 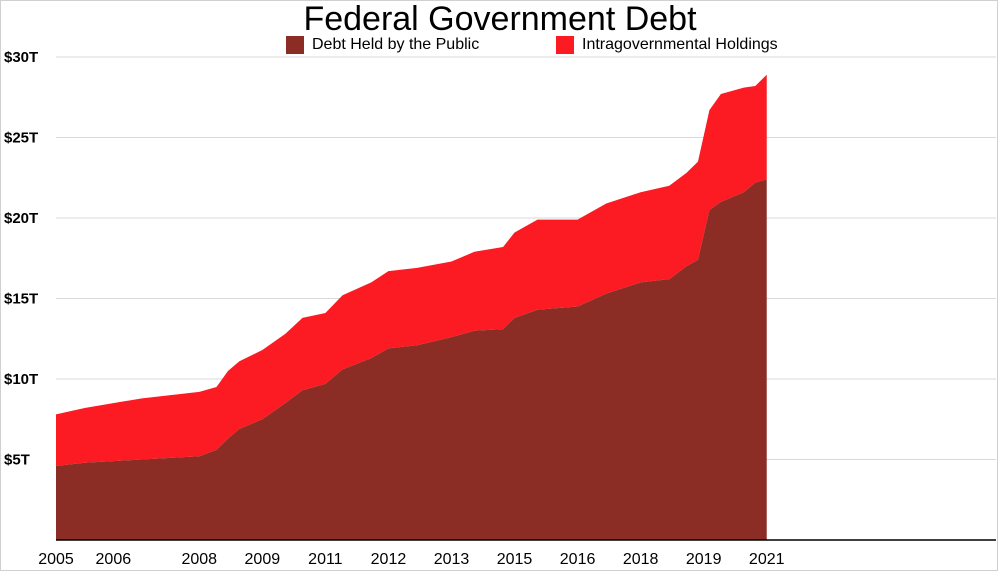 What do you see at coordinates (17, 460) in the screenshot?
I see `y-tick-label-0: $5T` at bounding box center [17, 460].